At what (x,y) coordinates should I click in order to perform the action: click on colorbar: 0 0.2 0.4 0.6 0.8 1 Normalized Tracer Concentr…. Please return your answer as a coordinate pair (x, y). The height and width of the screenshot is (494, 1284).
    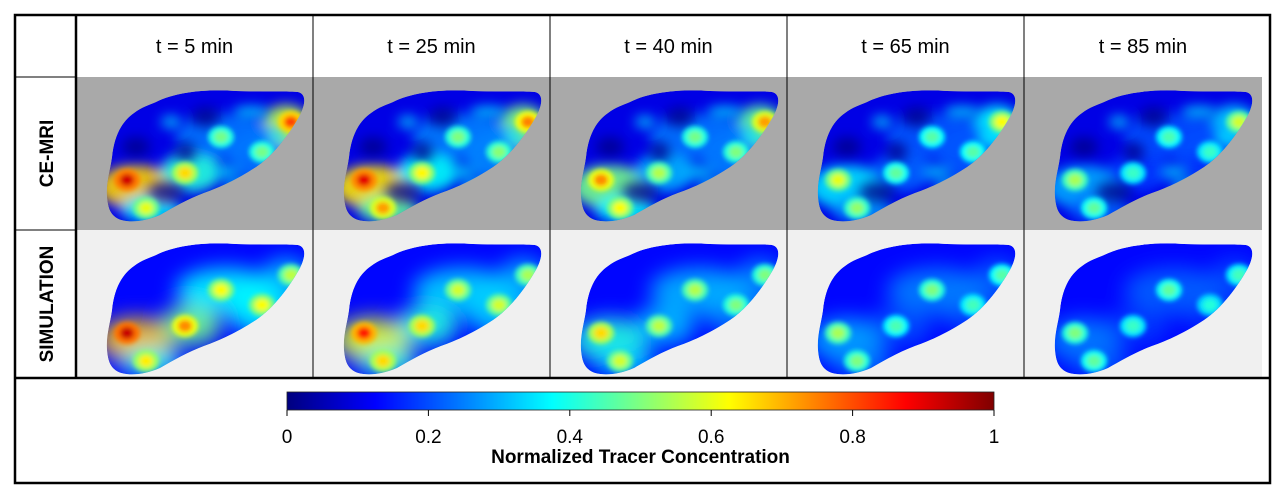
    Looking at the image, I should click on (641, 429).